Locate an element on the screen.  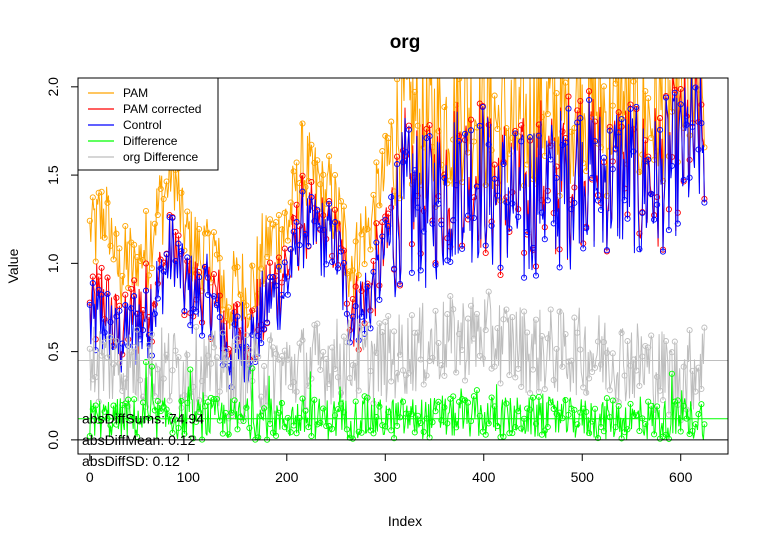
legend-label: org Difference is located at coordinates (160, 157).